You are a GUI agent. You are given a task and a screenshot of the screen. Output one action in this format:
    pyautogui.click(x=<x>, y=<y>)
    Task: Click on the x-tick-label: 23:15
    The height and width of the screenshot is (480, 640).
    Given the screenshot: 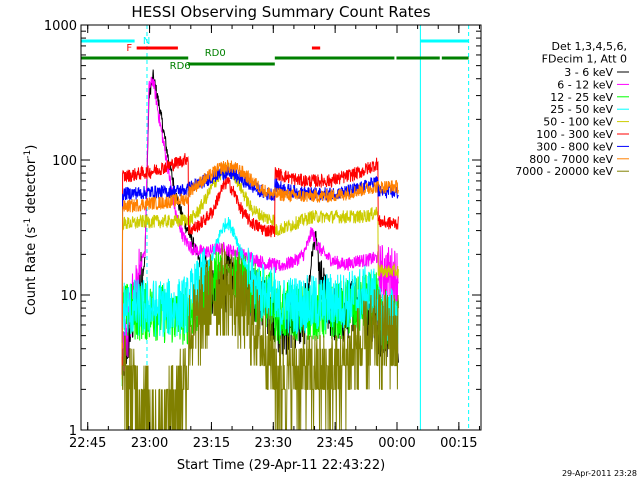 What is the action you would take?
    pyautogui.click(x=211, y=443)
    